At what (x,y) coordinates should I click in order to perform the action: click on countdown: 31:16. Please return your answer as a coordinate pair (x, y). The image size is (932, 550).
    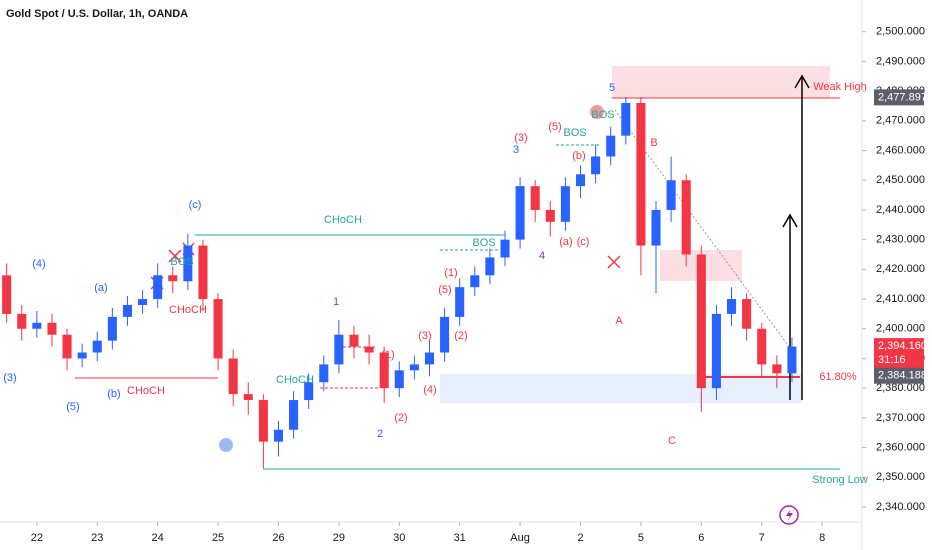
    Looking at the image, I should click on (892, 360).